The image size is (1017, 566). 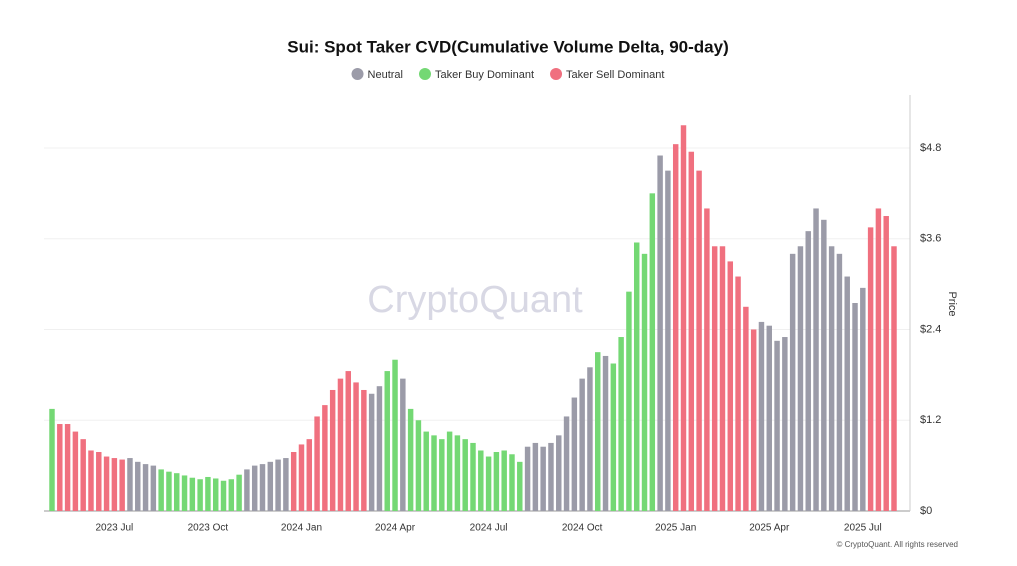 I want to click on x-tick-label: 2024 Oct, so click(x=582, y=528).